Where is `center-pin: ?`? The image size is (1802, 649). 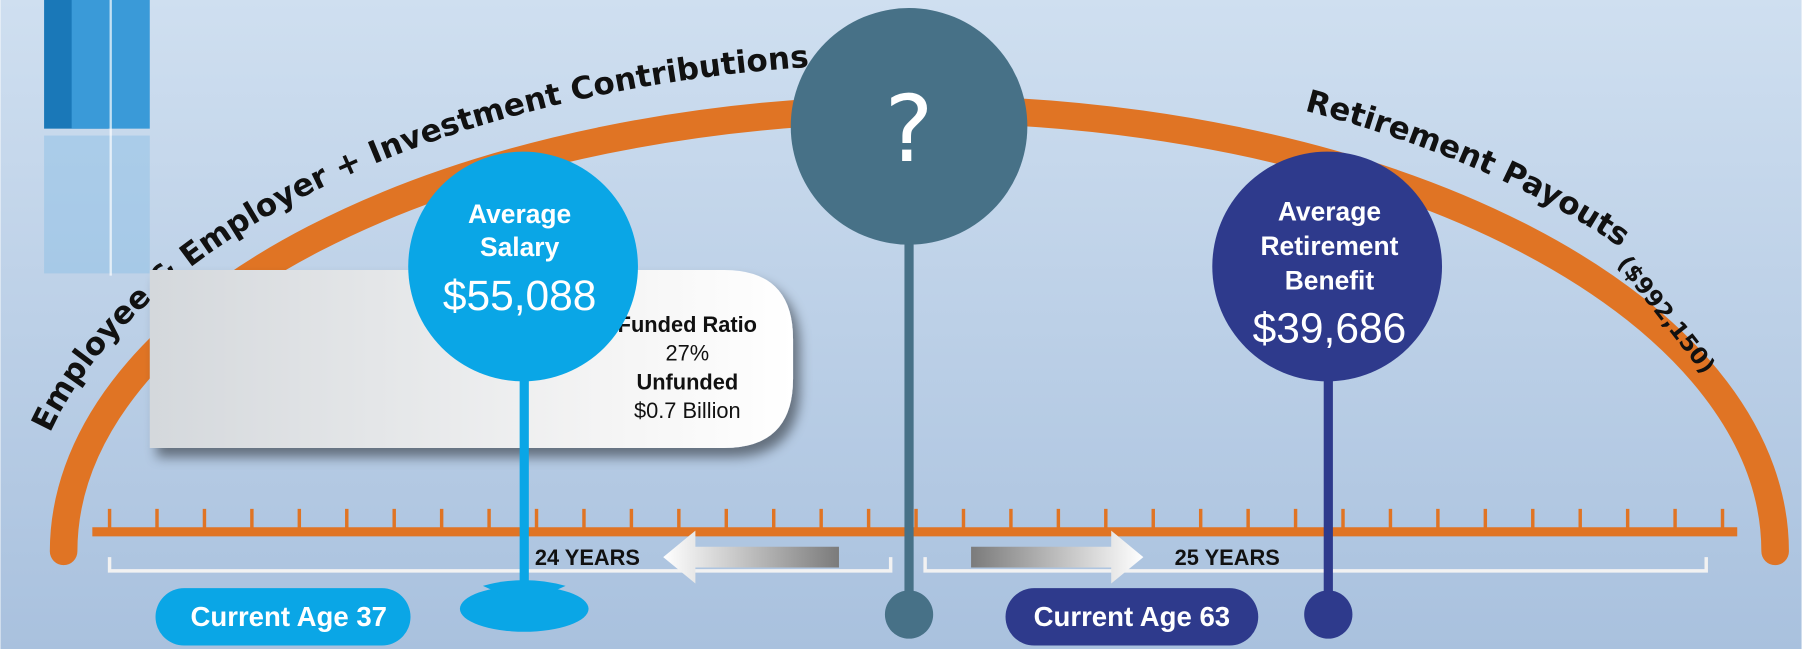
center-pin: ? is located at coordinates (909, 323).